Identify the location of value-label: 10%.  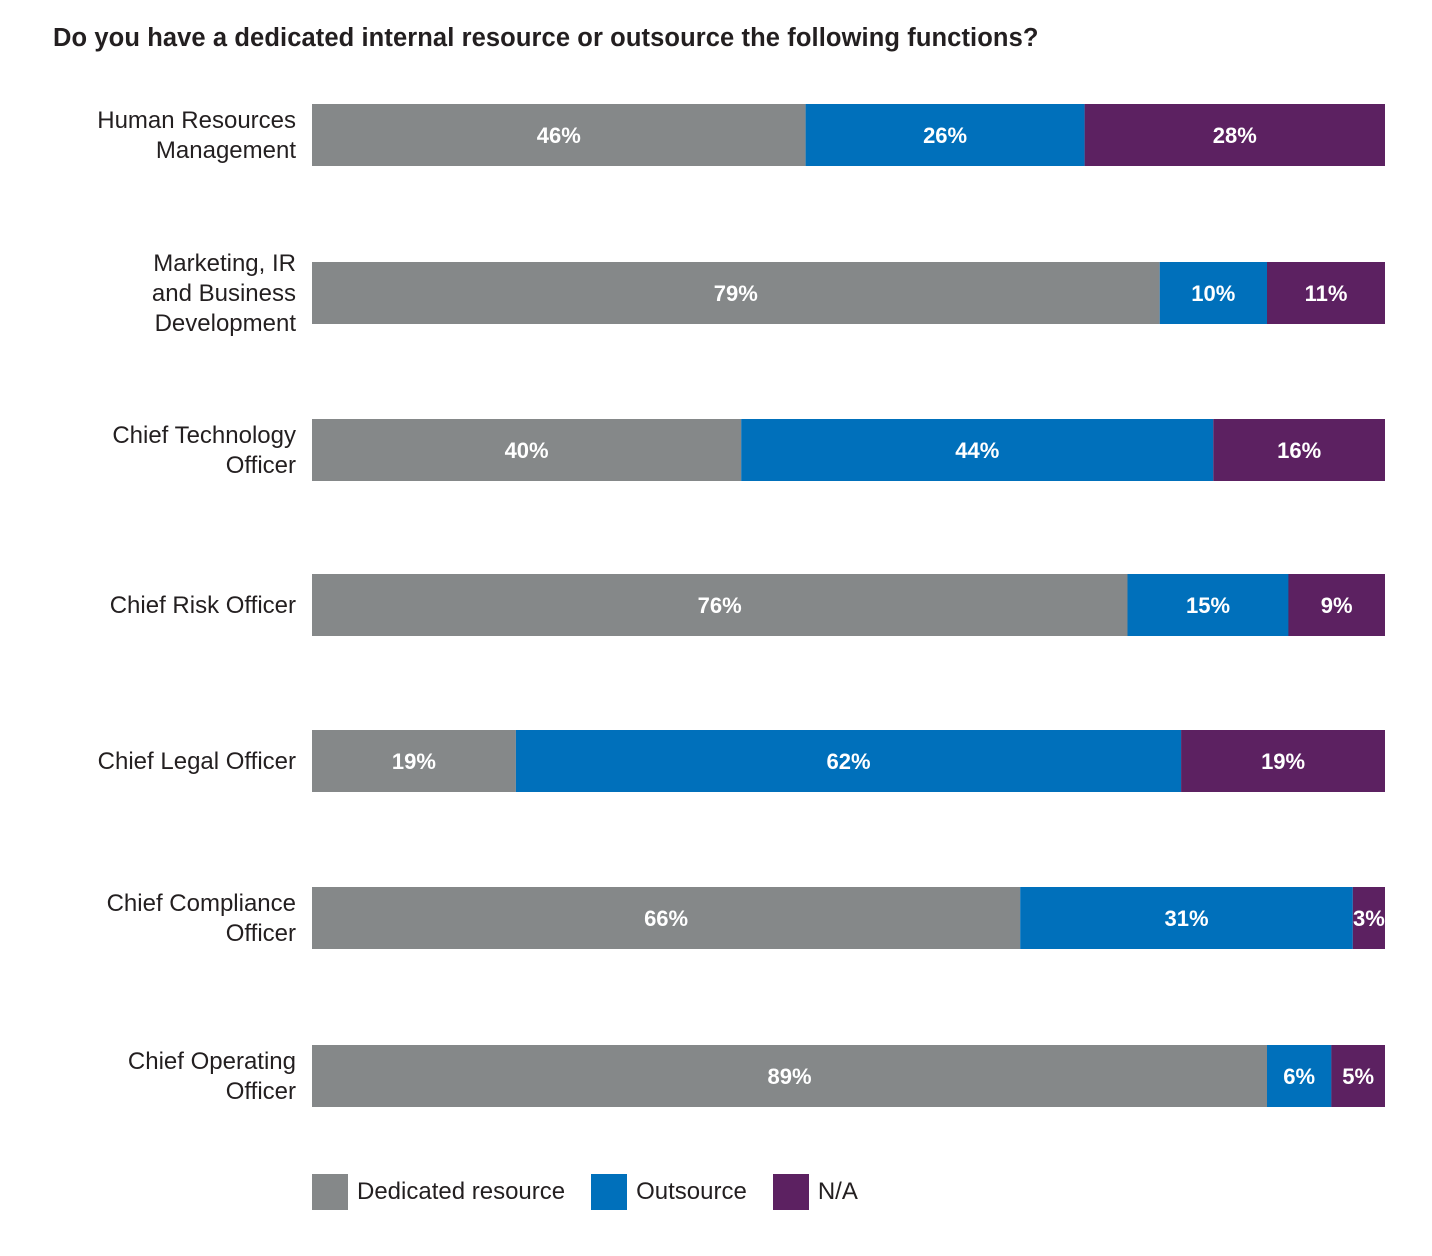
(1213, 293).